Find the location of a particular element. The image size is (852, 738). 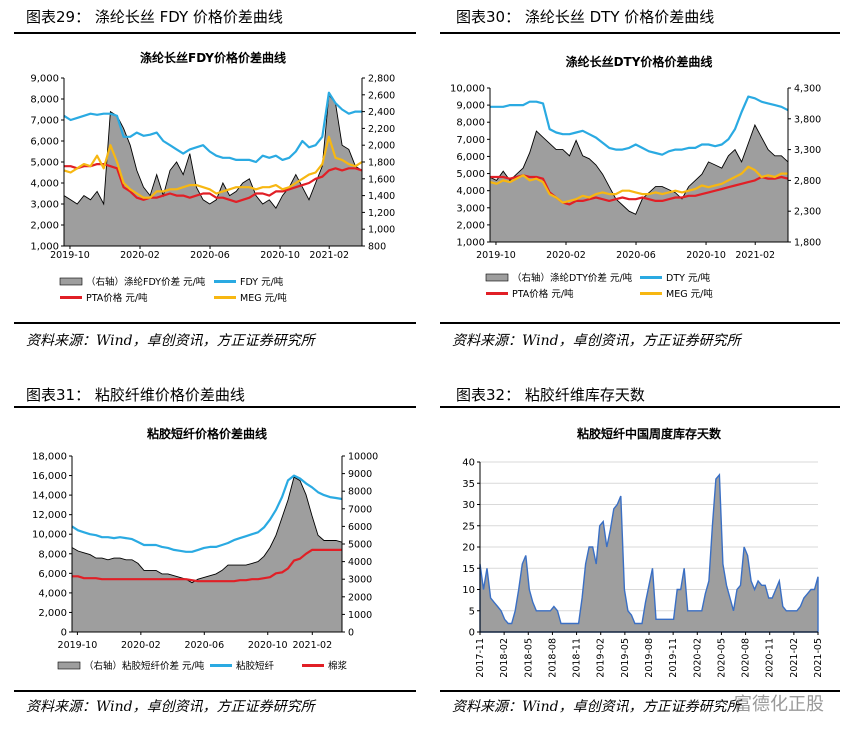

y-tick-label: 30 is located at coordinates (468, 505).